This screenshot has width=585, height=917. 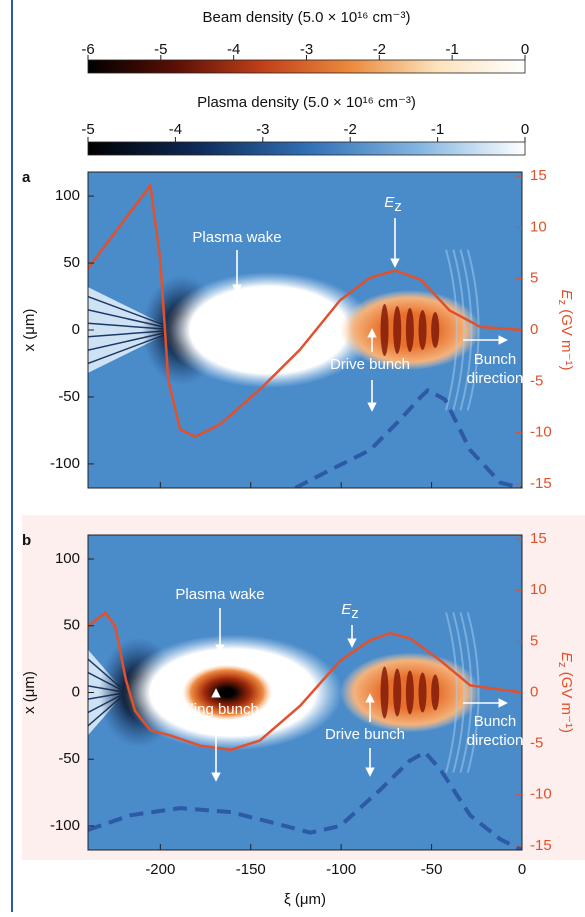 I want to click on x-tick-label: -50, so click(x=432, y=869).